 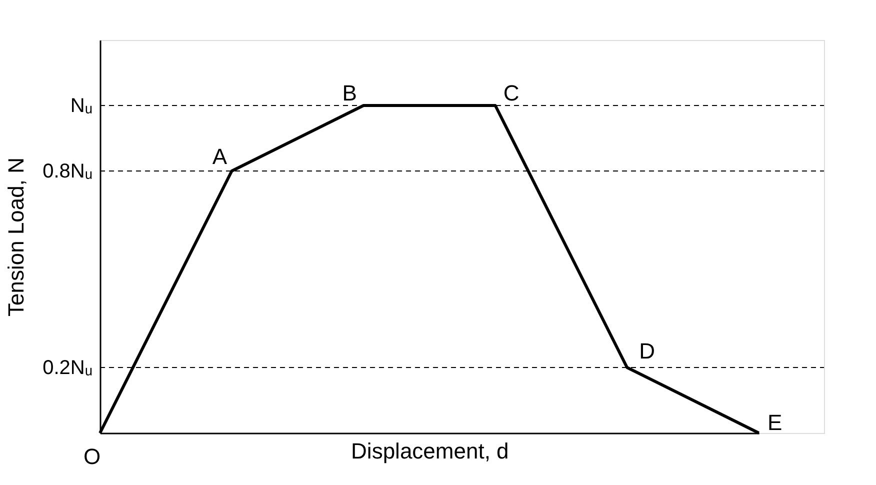 I want to click on annotation: E, so click(x=774, y=422).